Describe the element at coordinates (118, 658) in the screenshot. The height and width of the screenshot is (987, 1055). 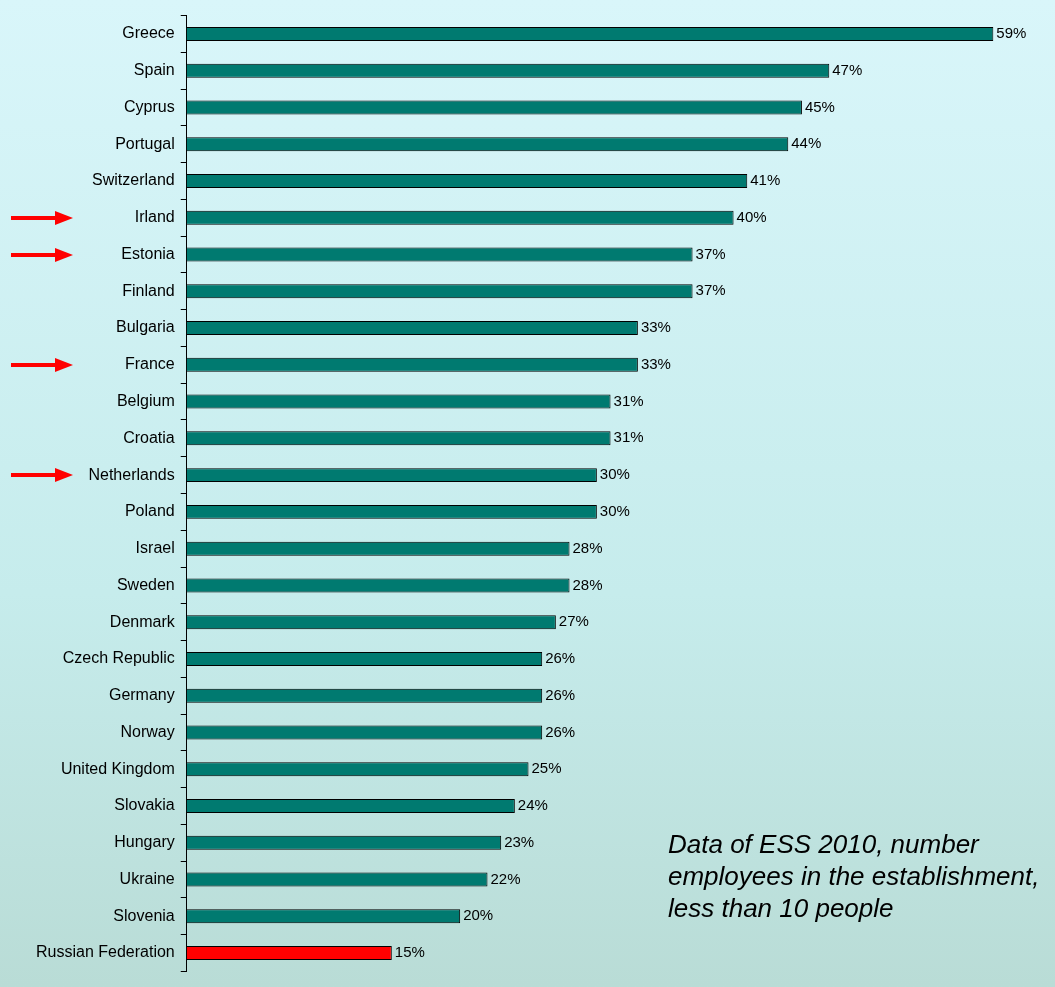
I see `y-tick-label: Czech Republic` at that location.